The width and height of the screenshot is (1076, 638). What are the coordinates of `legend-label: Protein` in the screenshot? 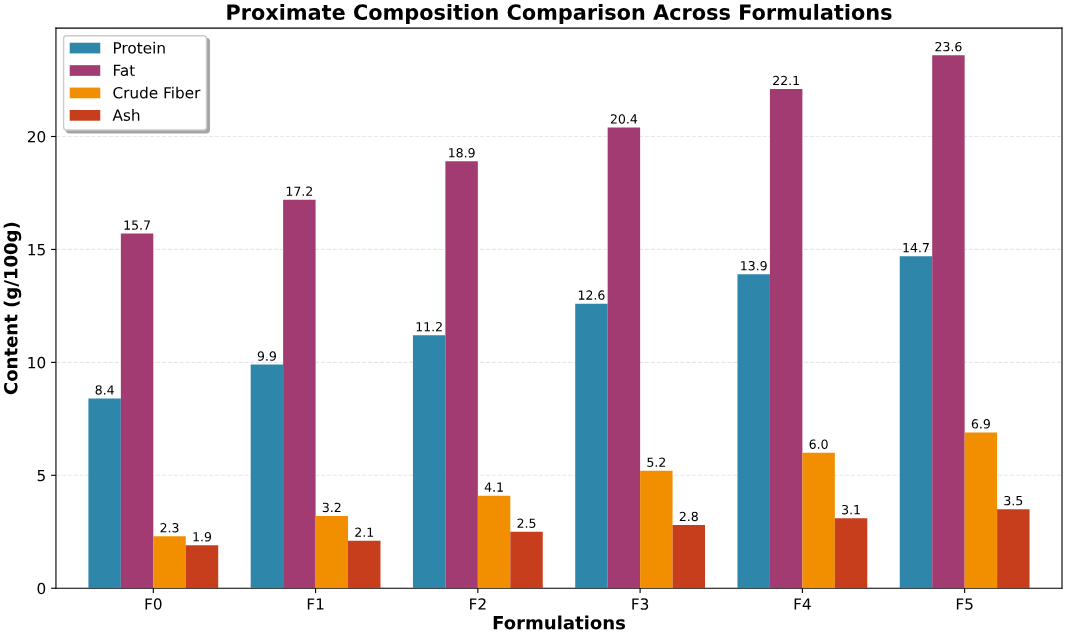 It's located at (139, 47).